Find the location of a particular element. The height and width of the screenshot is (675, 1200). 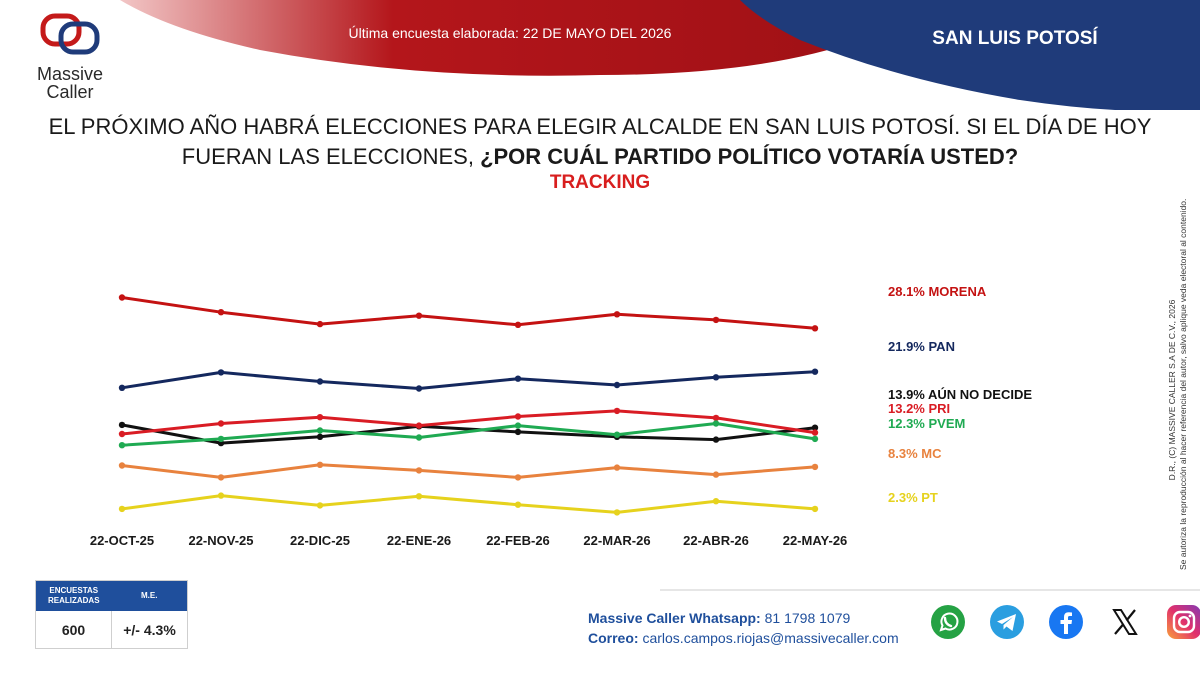

facebook-icon is located at coordinates (1066, 622).